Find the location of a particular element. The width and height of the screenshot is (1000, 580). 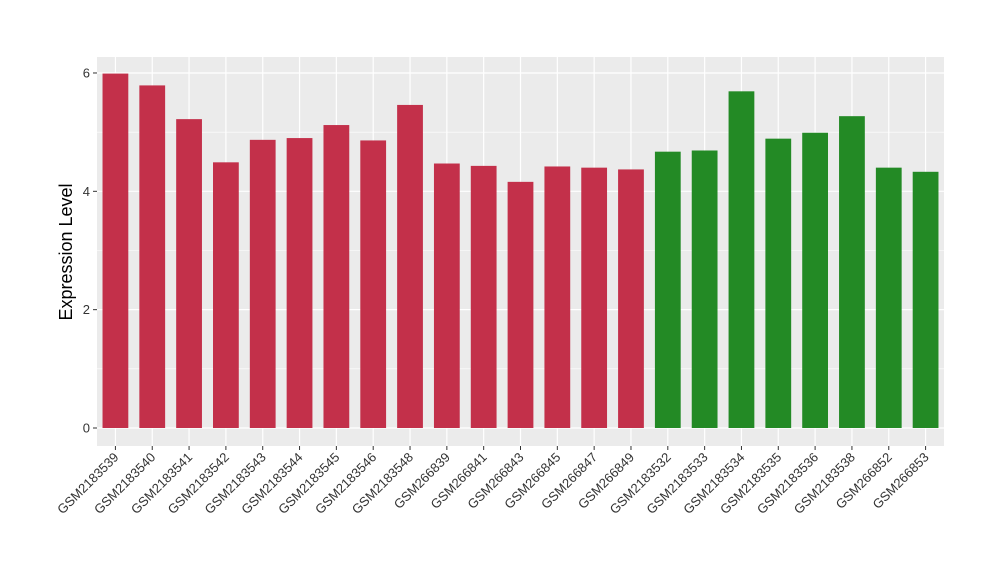

bar-GSM266852 is located at coordinates (888, 298).